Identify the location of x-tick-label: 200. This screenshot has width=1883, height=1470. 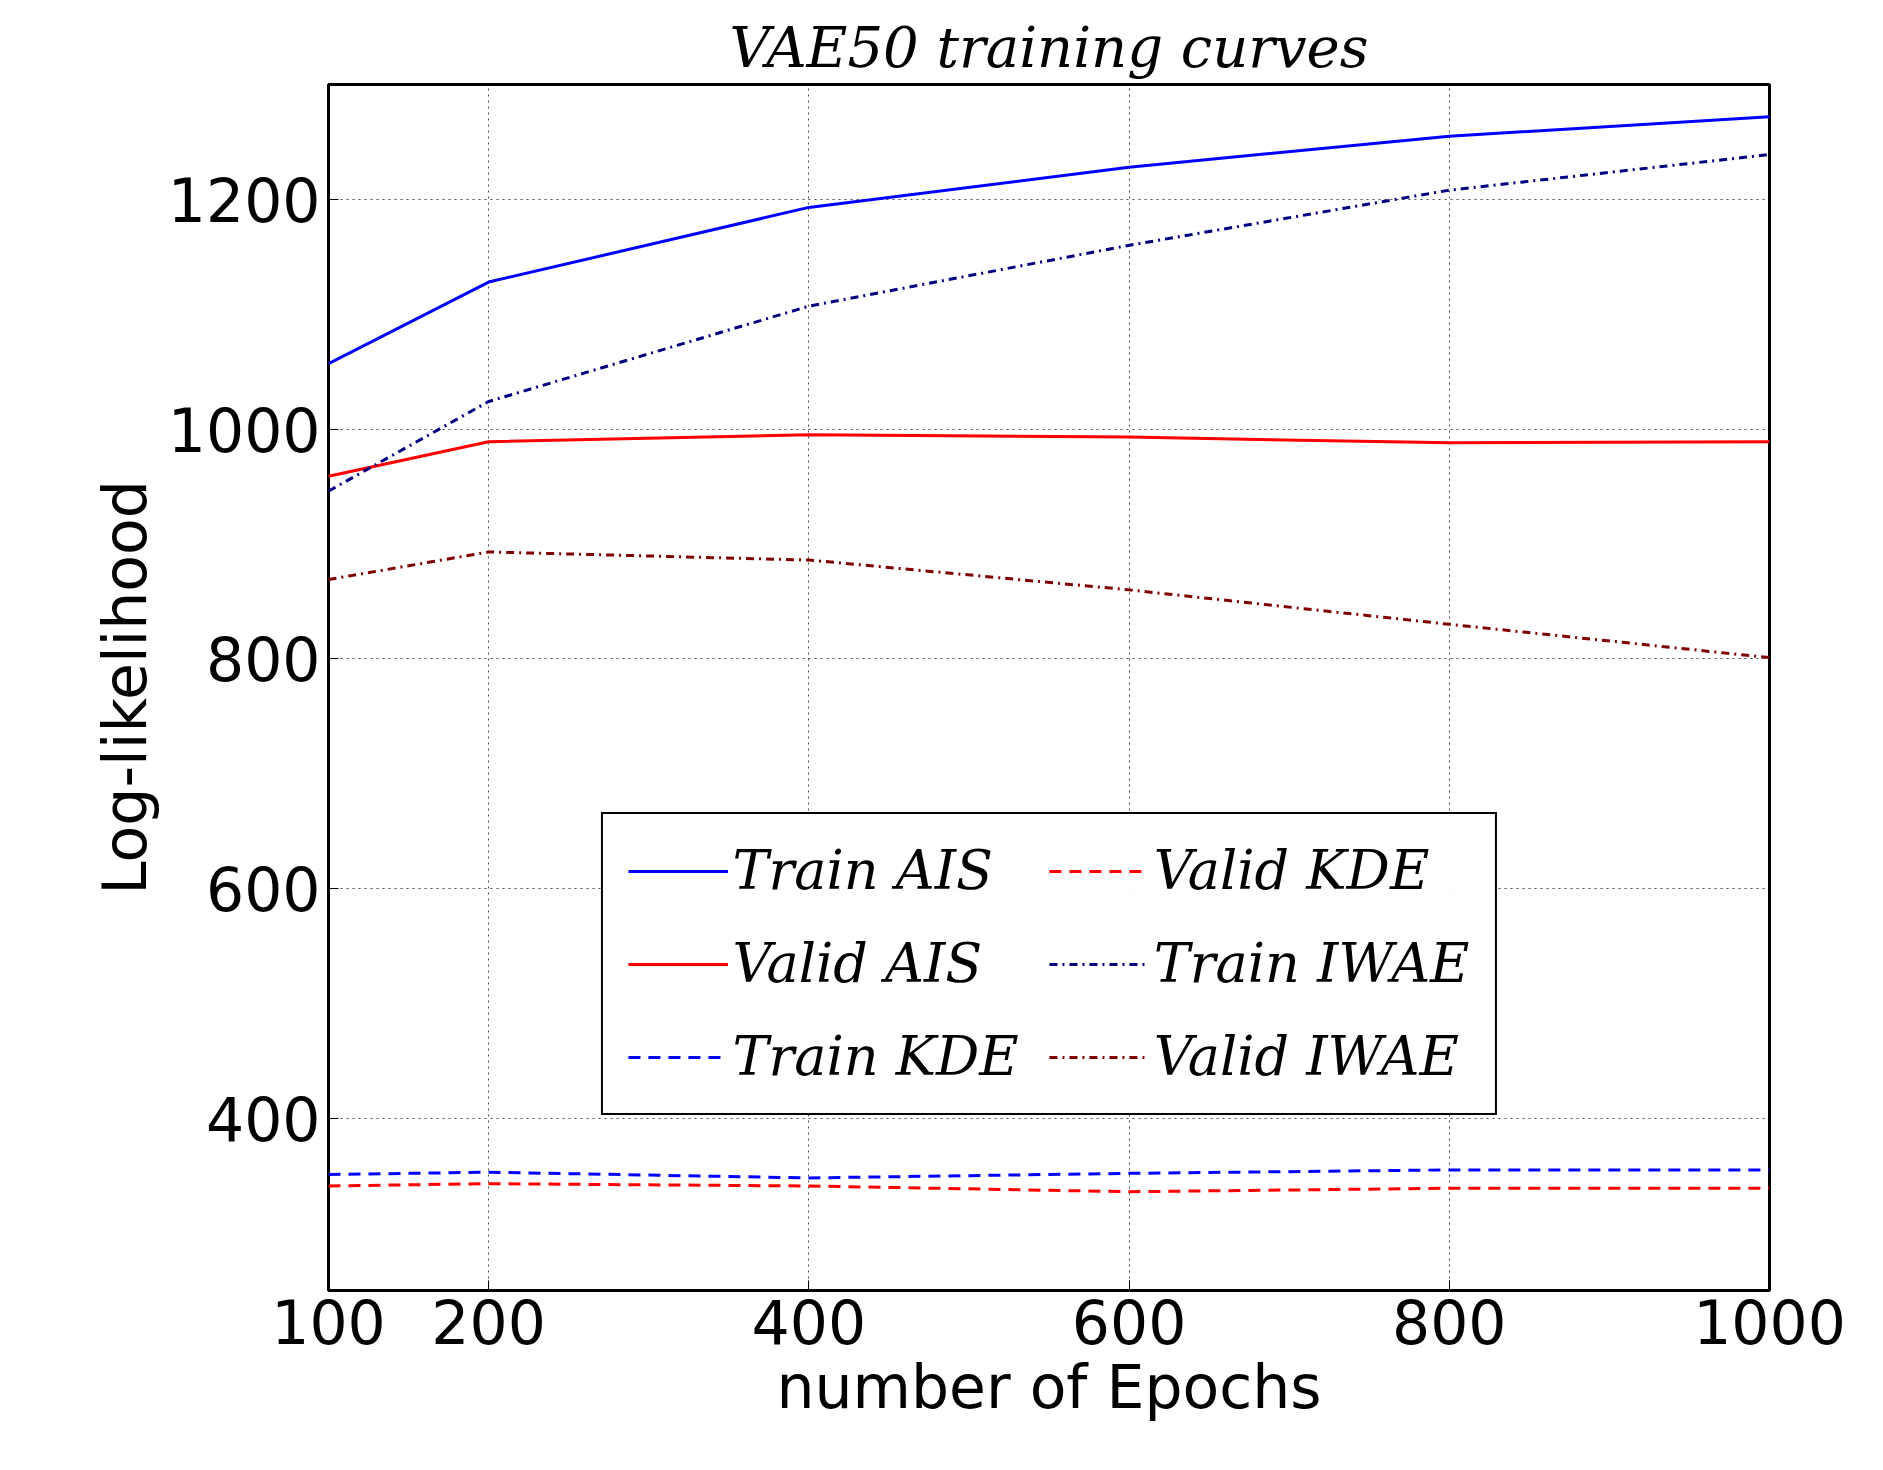
(488, 1322).